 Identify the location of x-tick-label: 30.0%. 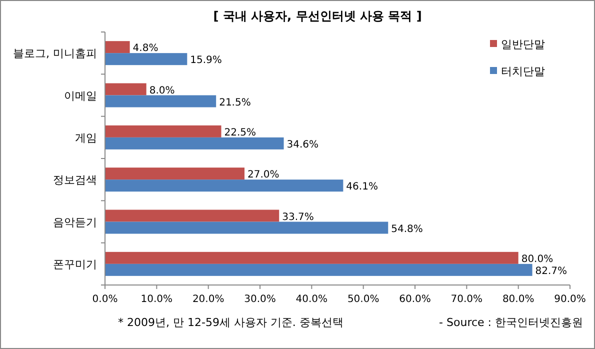
(260, 299).